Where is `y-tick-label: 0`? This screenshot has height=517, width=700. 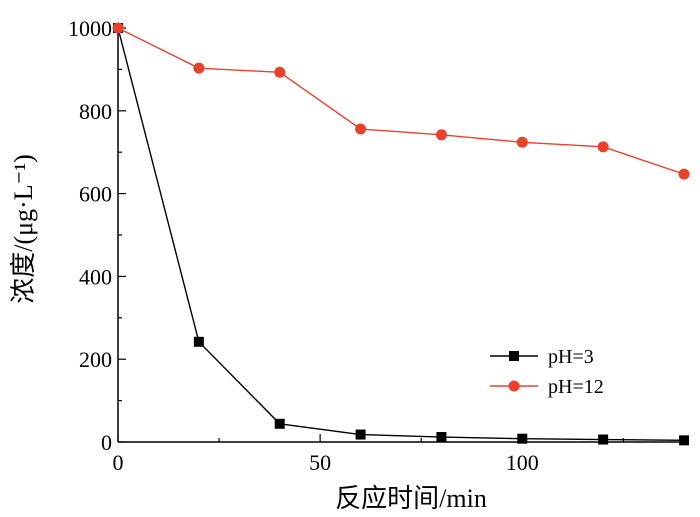
y-tick-label: 0 is located at coordinates (106, 442).